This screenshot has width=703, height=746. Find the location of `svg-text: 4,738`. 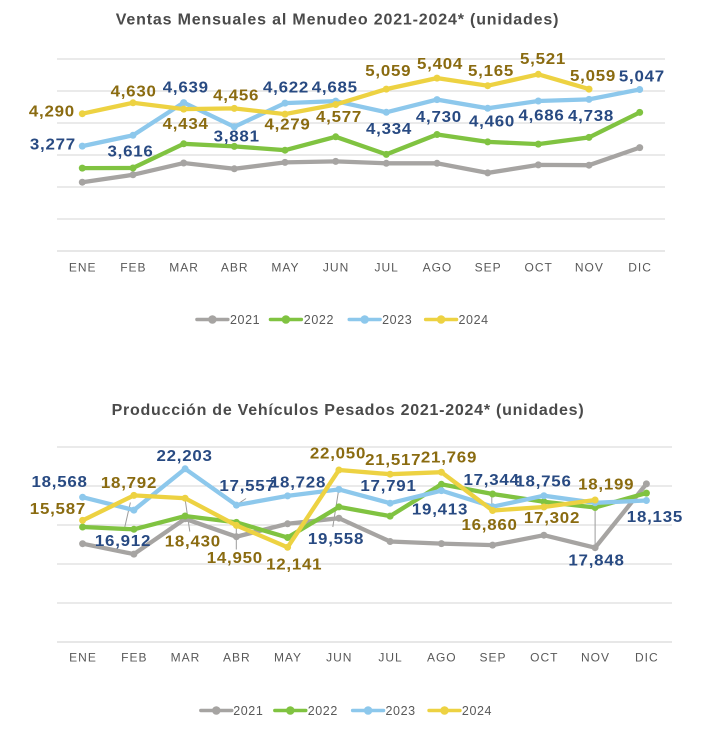

svg-text: 4,738 is located at coordinates (591, 115).